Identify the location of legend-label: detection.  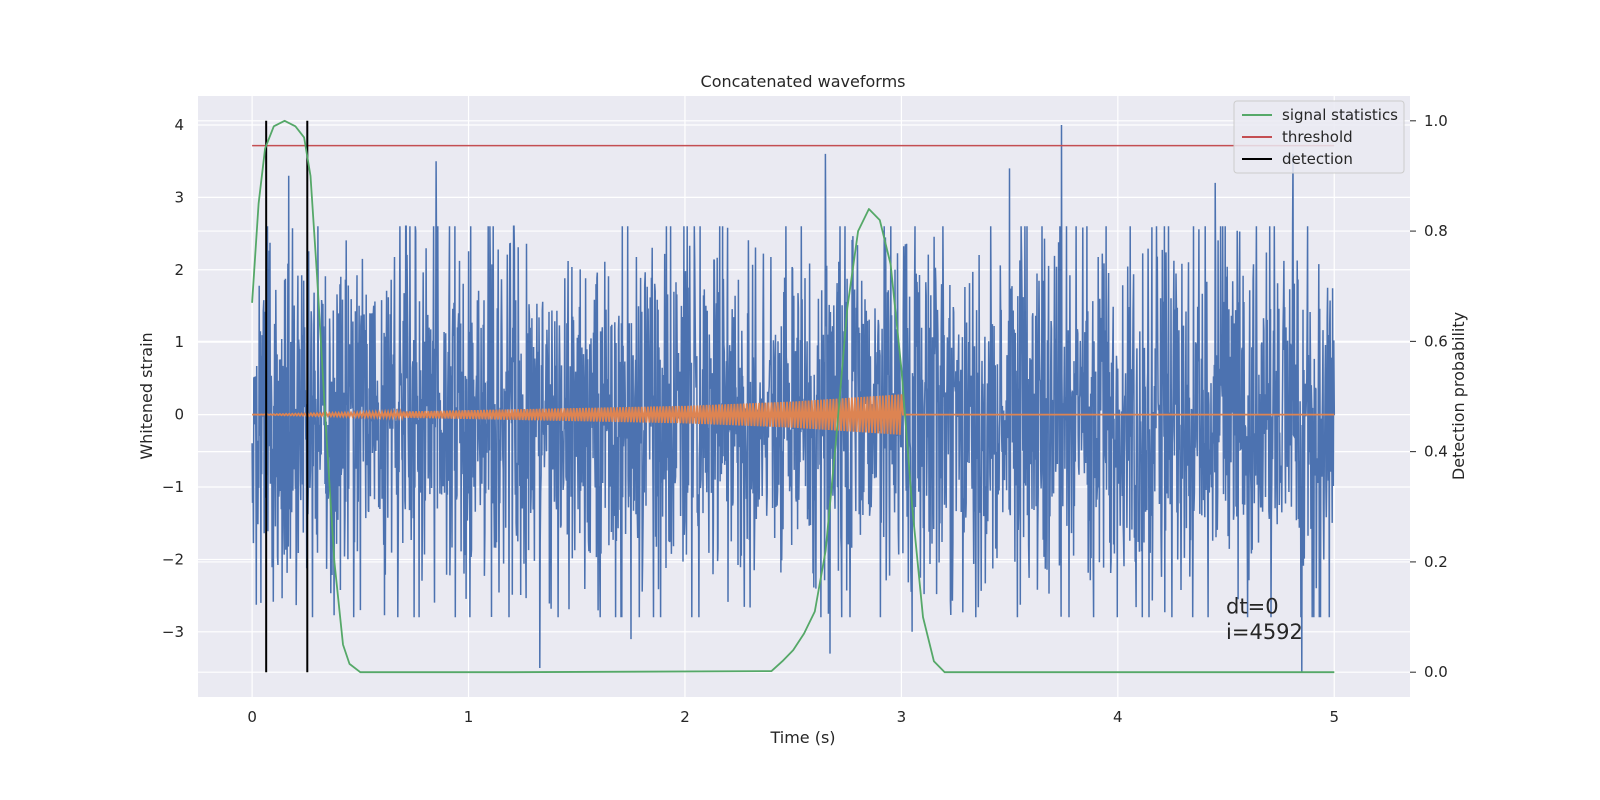
(1317, 159).